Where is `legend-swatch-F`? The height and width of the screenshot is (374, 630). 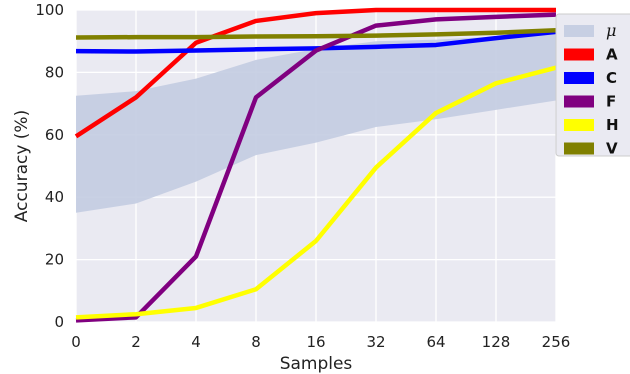
legend-swatch-F is located at coordinates (579, 101).